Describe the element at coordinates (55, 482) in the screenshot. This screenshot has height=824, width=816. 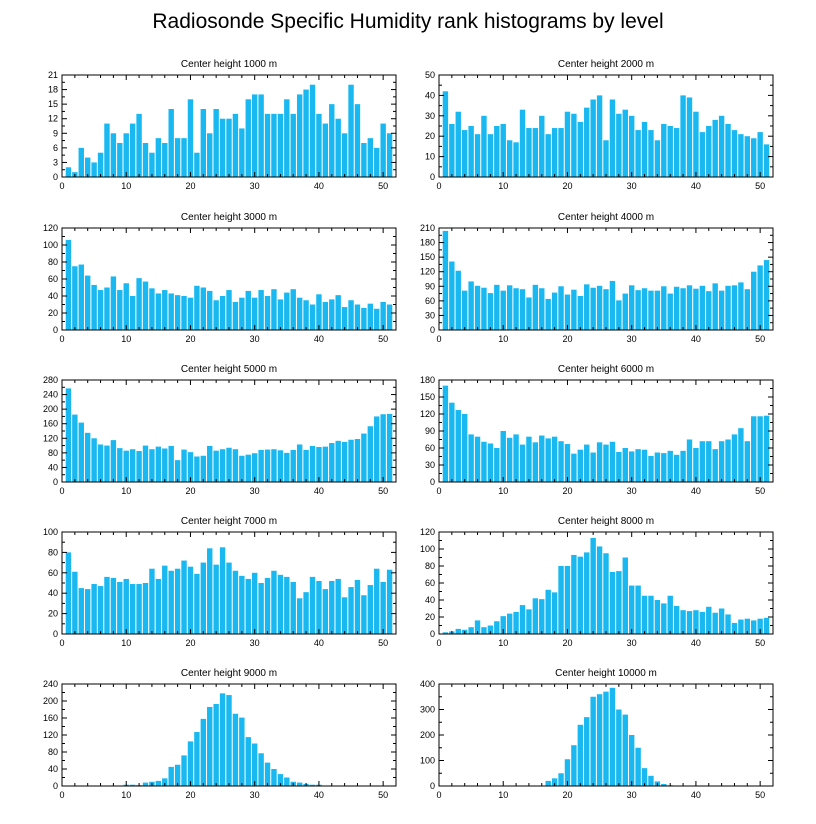
I see `y-tick-label: 0` at that location.